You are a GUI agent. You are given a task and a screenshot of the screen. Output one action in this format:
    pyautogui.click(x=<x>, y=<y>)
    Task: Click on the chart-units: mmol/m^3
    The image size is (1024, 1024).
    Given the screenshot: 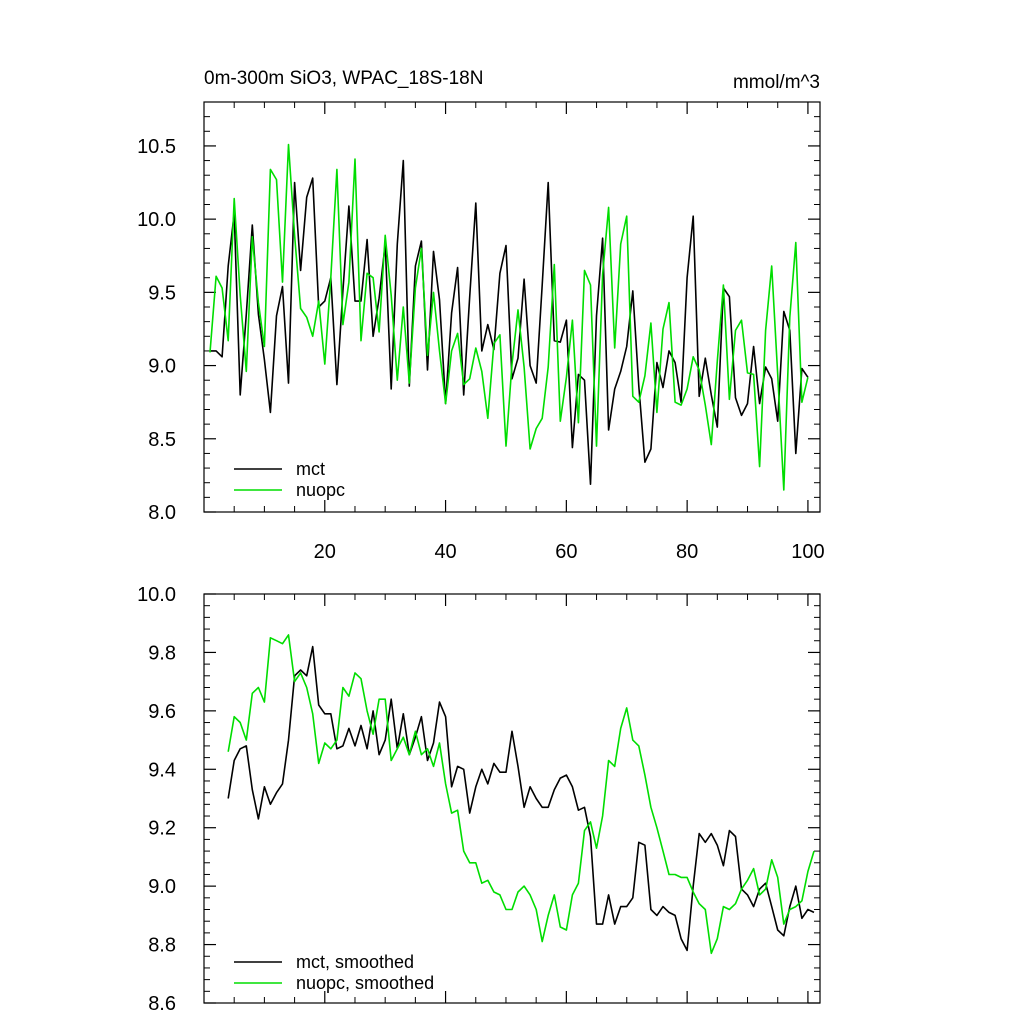 What is the action you would take?
    pyautogui.click(x=776, y=82)
    